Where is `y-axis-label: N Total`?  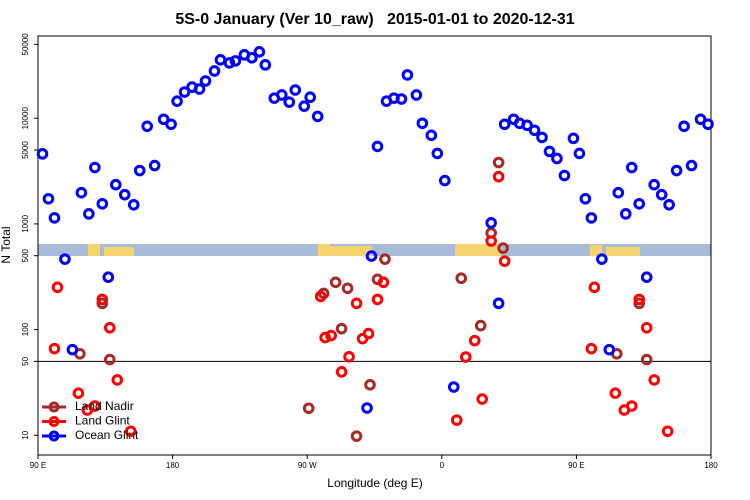 y-axis-label: N Total is located at coordinates (6, 244).